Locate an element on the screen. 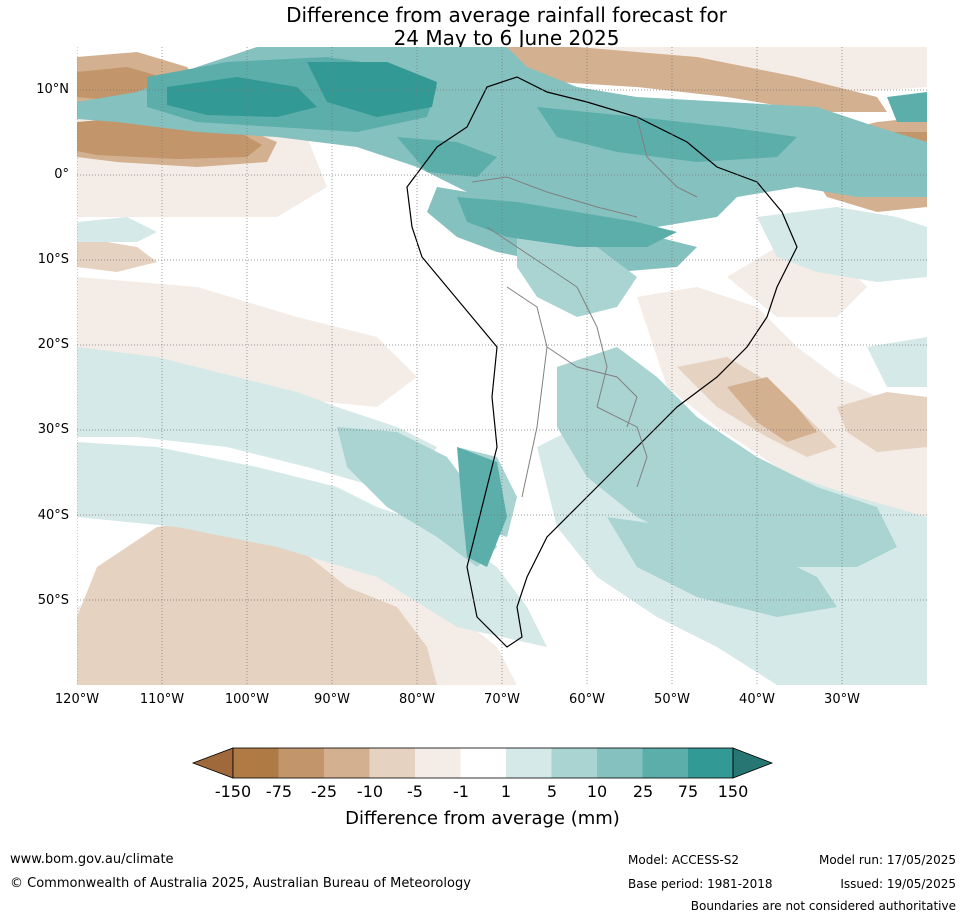  lon-label-100w: 100°W is located at coordinates (247, 699).